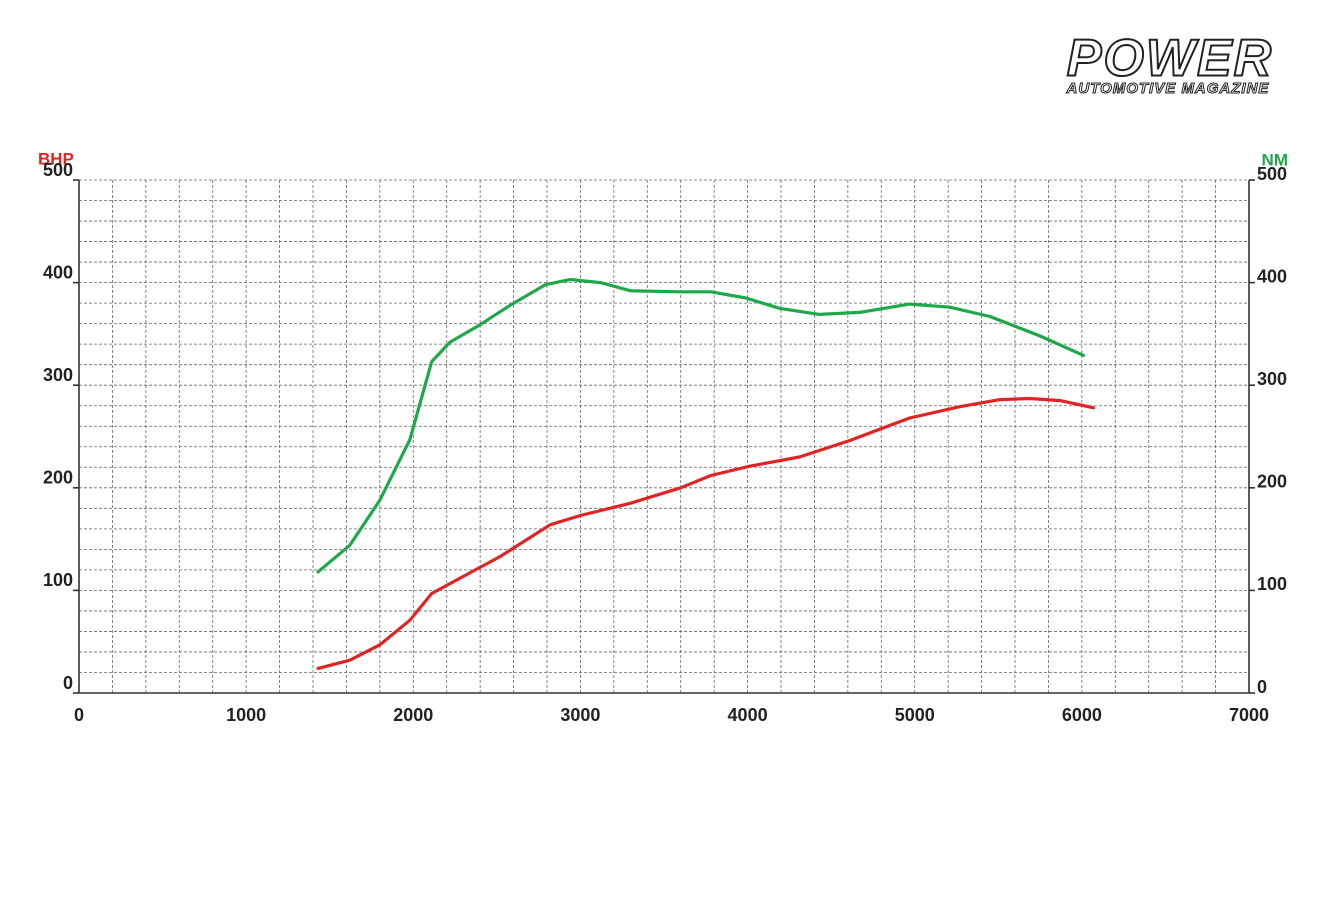  I want to click on x-tick-label: 5000, so click(915, 715).